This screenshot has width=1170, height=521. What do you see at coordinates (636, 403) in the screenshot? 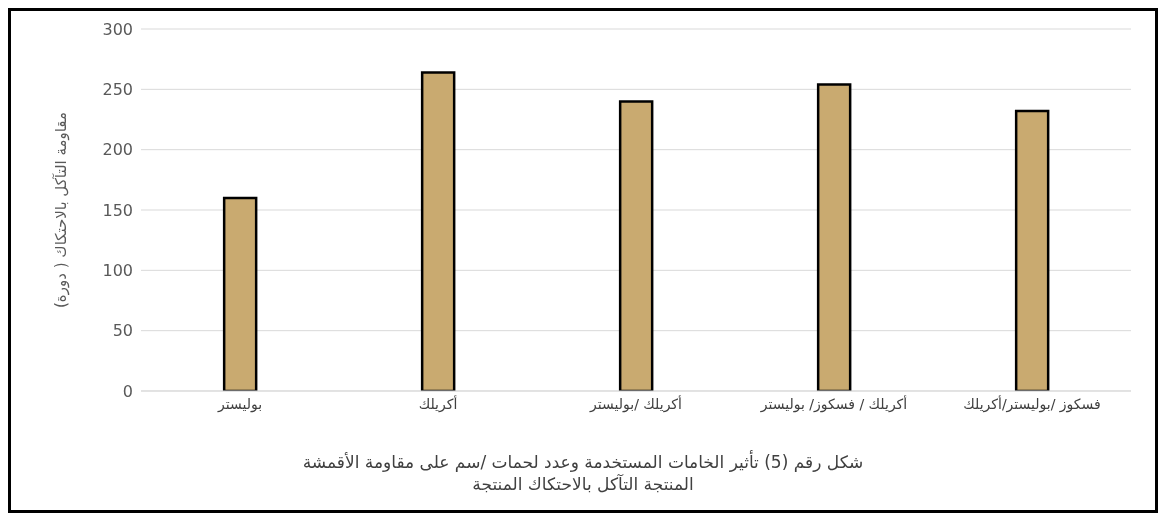
I see `x-tick-label: أكريلك /بوليستر` at bounding box center [636, 403].